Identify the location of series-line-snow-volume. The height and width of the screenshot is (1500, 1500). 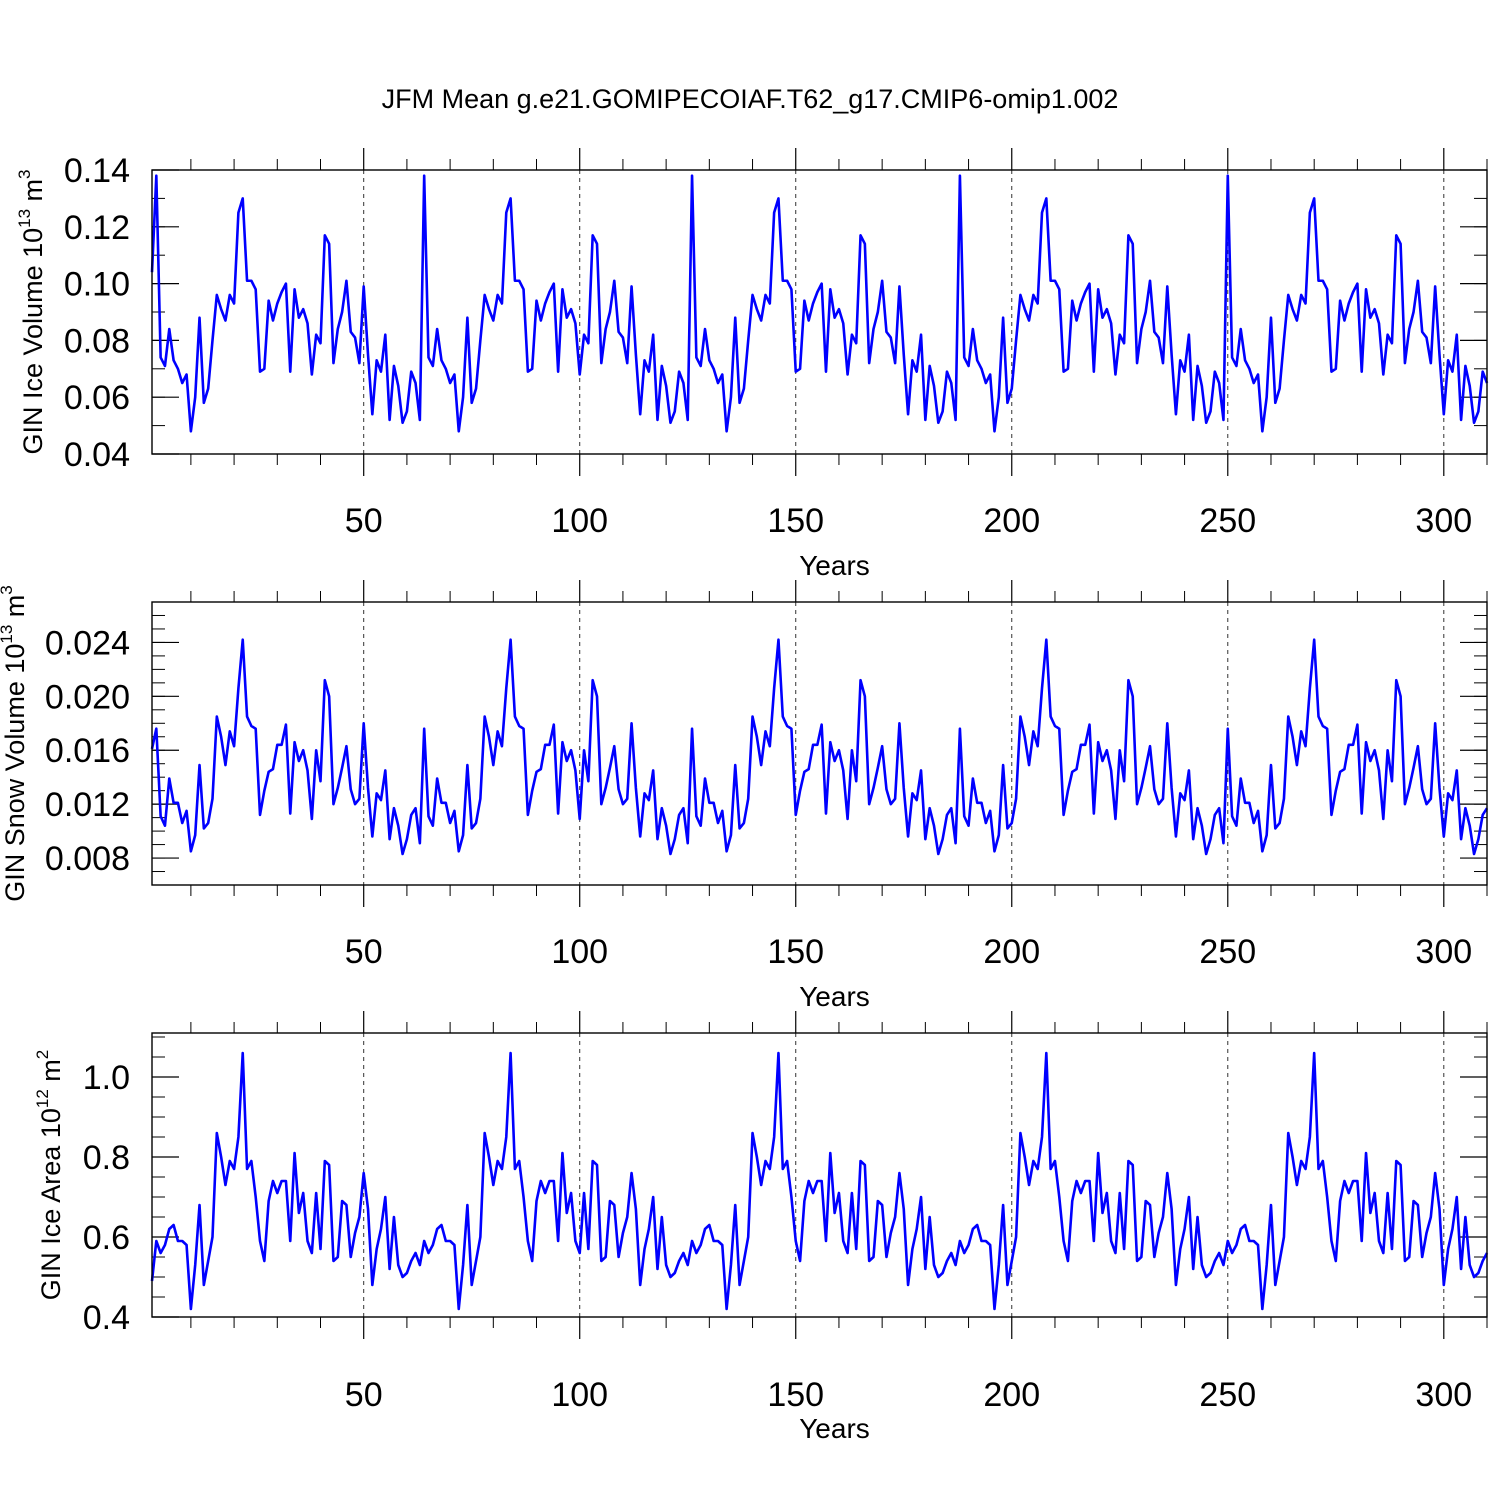
(819, 747).